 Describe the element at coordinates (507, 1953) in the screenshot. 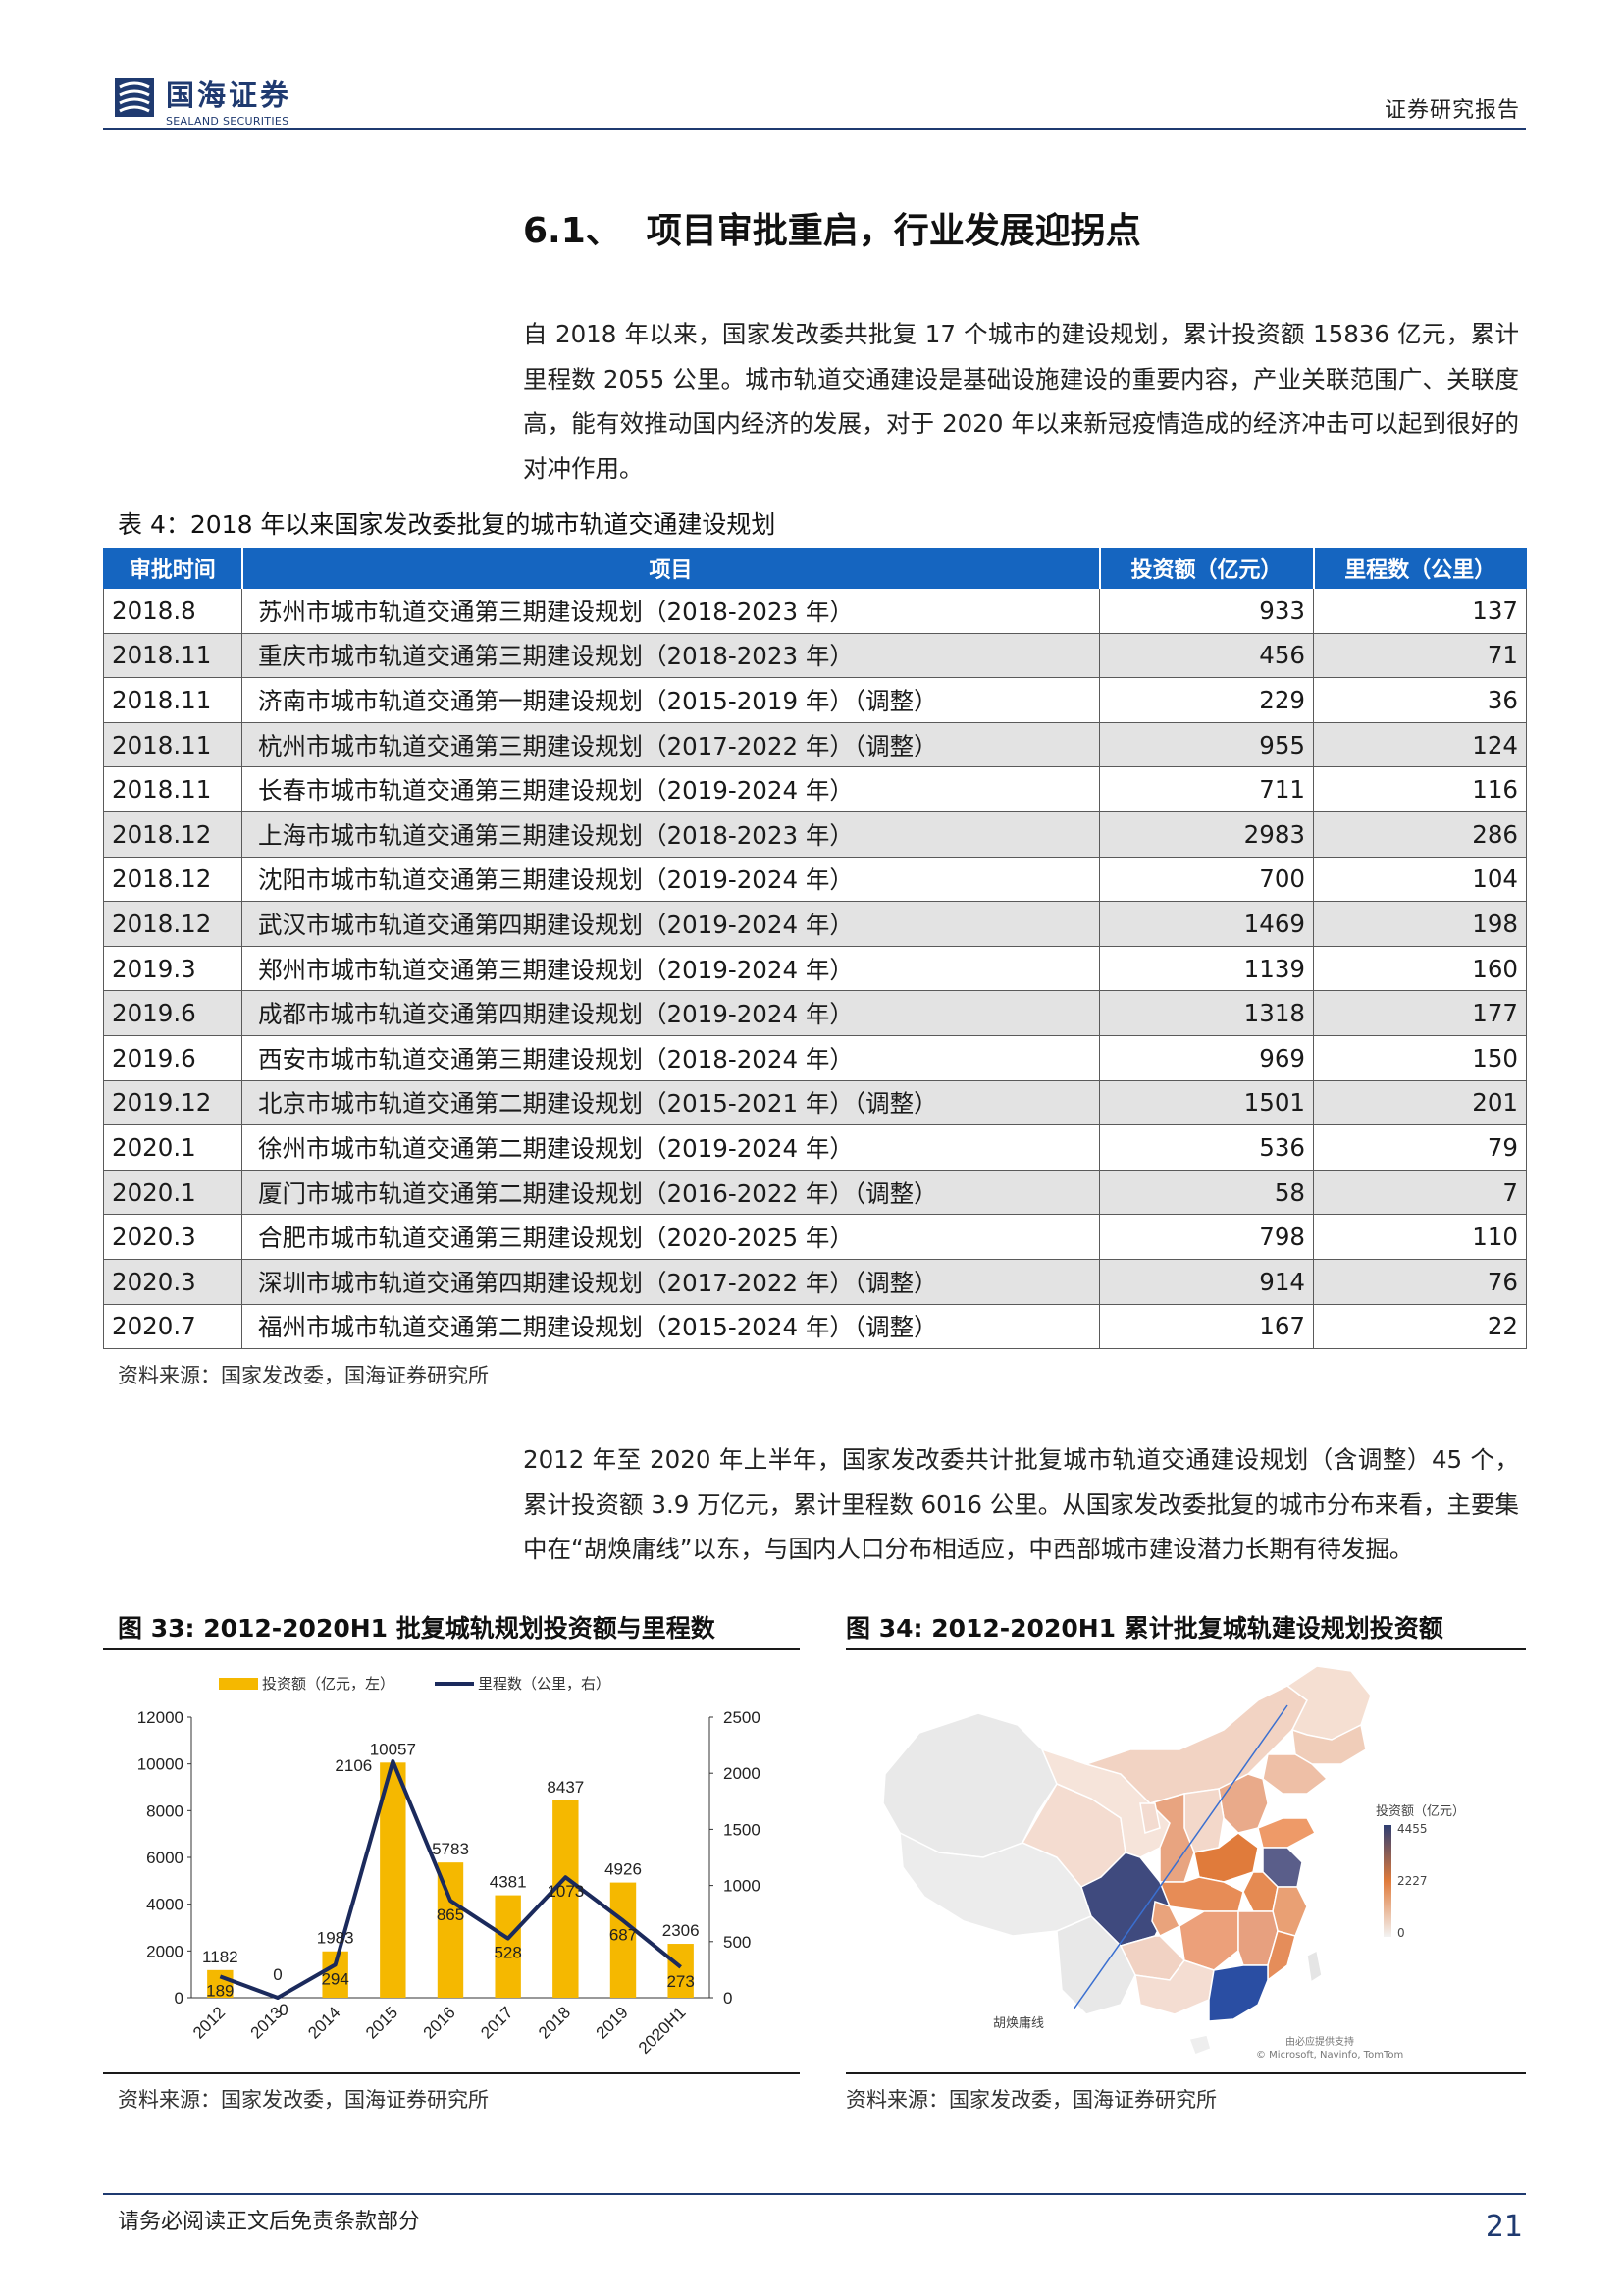

I see `line-value-label: 528` at that location.